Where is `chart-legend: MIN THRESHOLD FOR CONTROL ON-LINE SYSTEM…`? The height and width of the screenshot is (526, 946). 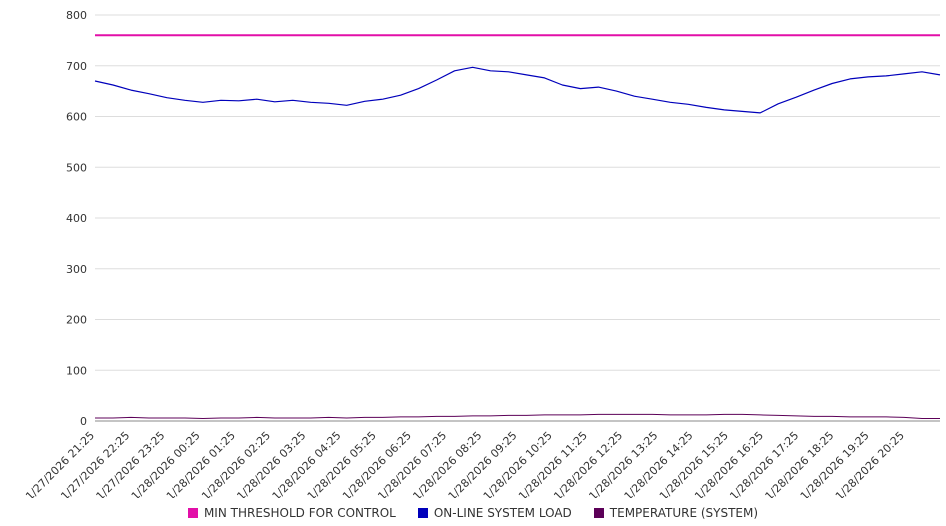 chart-legend: MIN THRESHOLD FOR CONTROL ON-LINE SYSTEM… is located at coordinates (473, 513).